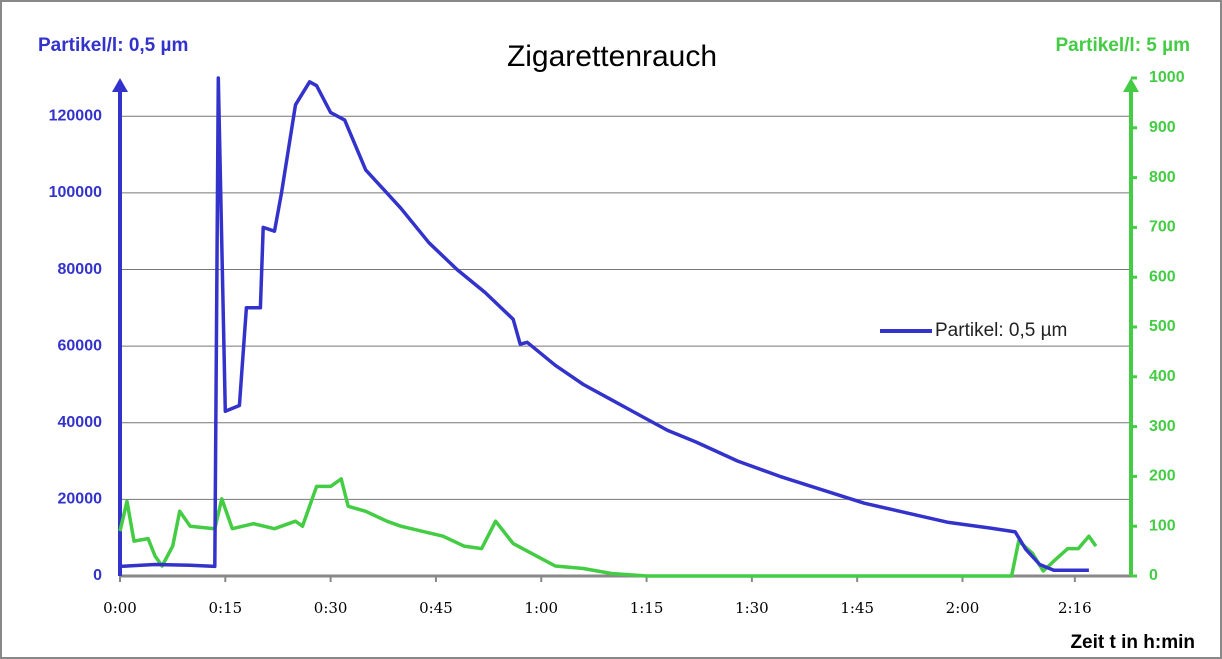  What do you see at coordinates (1122, 45) in the screenshot?
I see `y2-axis-label: Partikel/l: 5 µm` at bounding box center [1122, 45].